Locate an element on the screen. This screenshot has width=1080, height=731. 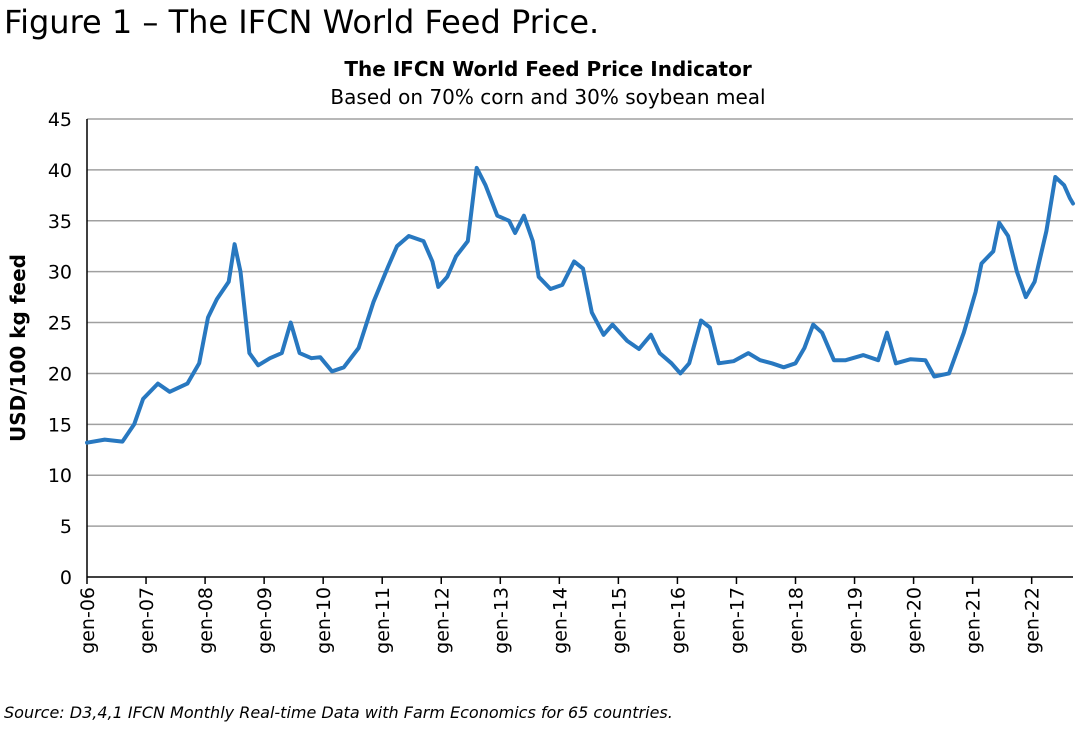
y-tick-label: 5 is located at coordinates (66, 527).